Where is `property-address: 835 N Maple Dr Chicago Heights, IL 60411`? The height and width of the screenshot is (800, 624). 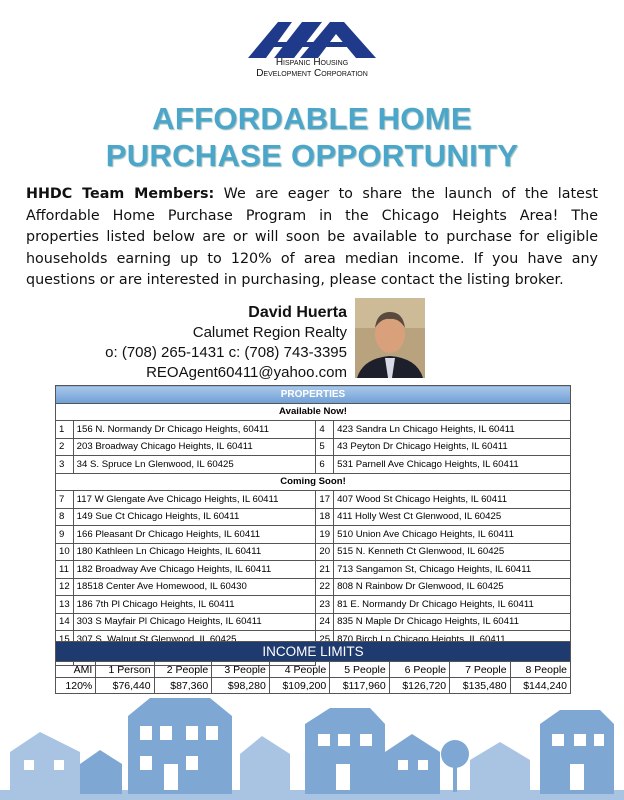 property-address: 835 N Maple Dr Chicago Heights, IL 60411 is located at coordinates (452, 621).